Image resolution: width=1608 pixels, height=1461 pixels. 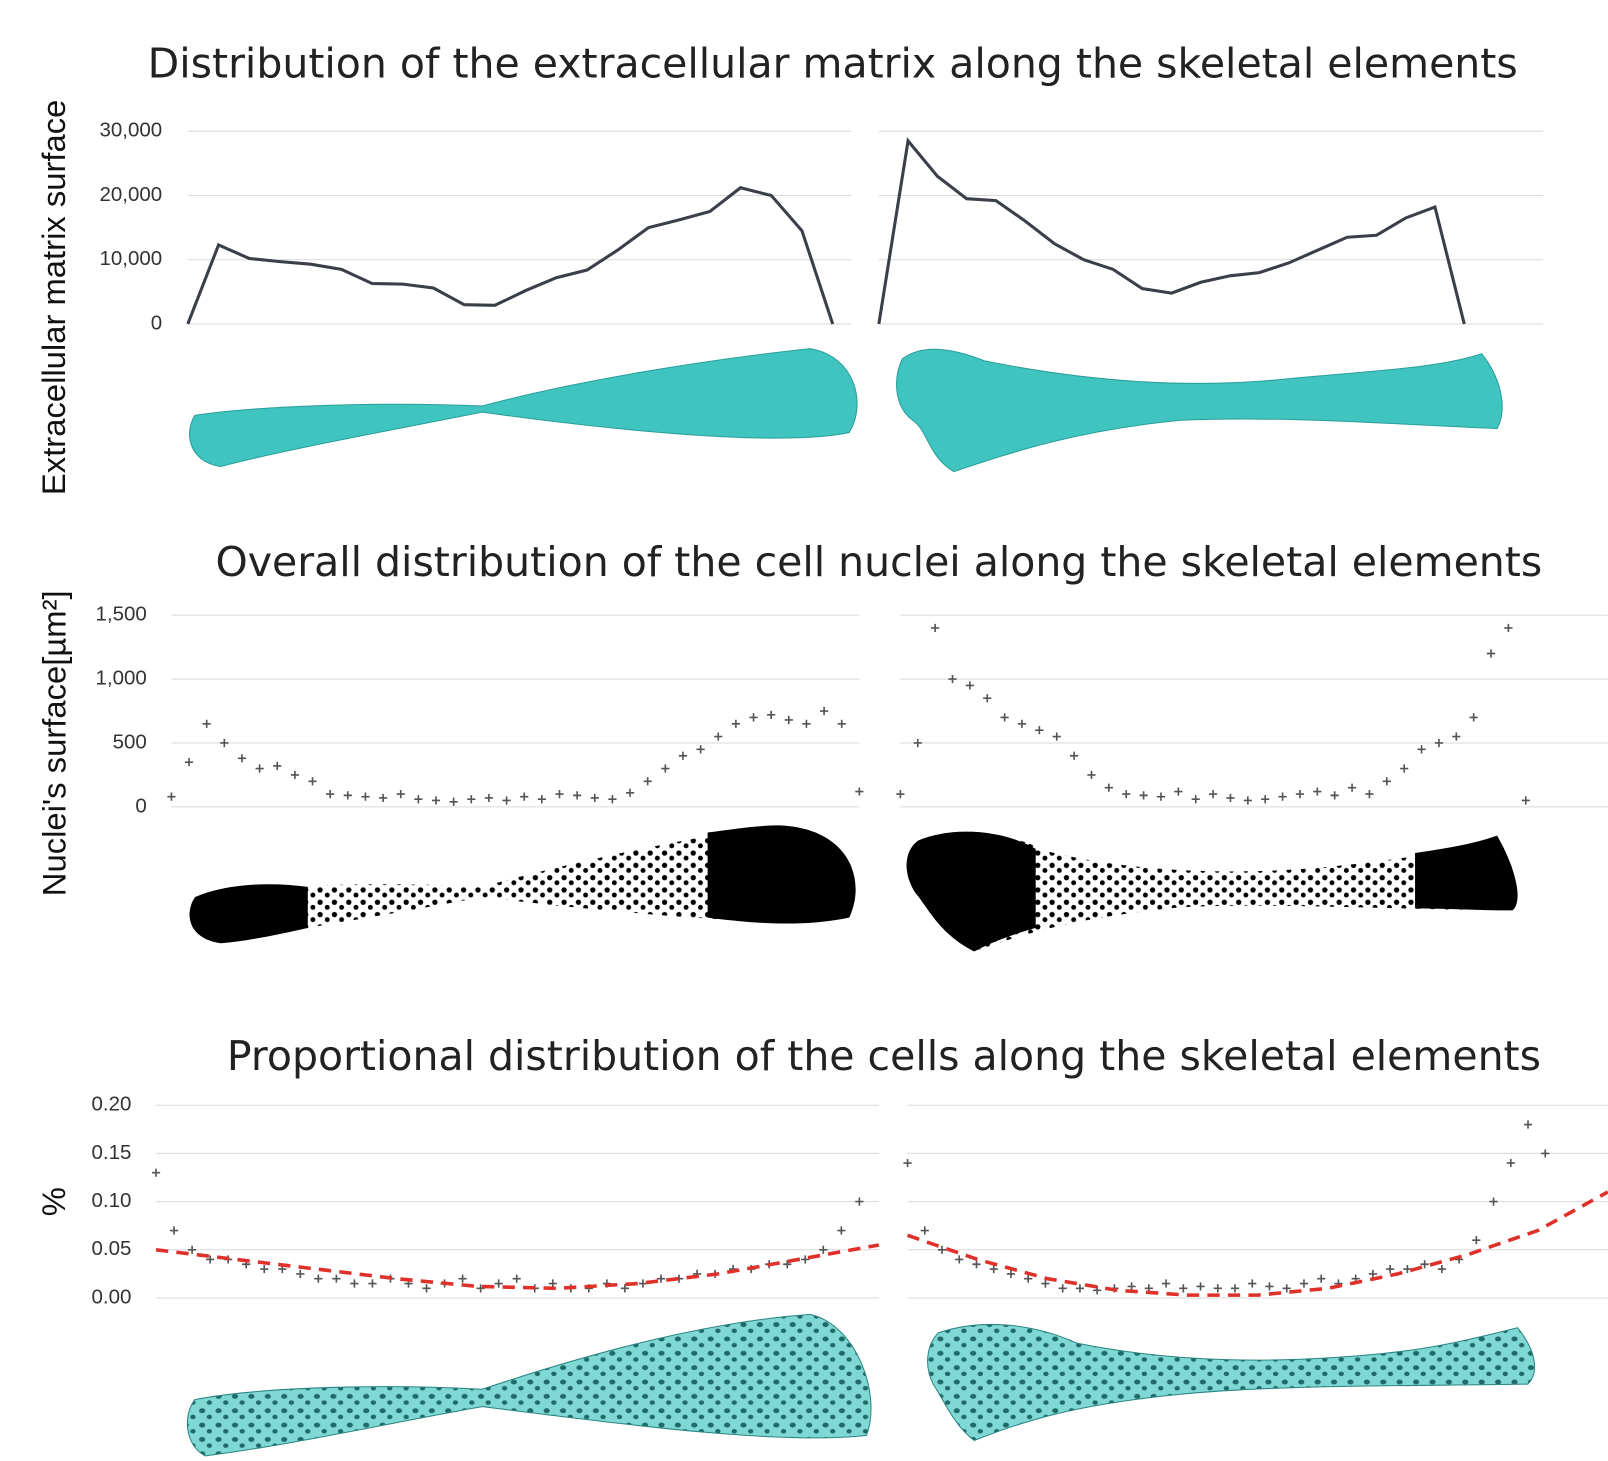 I want to click on y-tick-label: 1,500, so click(x=120, y=614).